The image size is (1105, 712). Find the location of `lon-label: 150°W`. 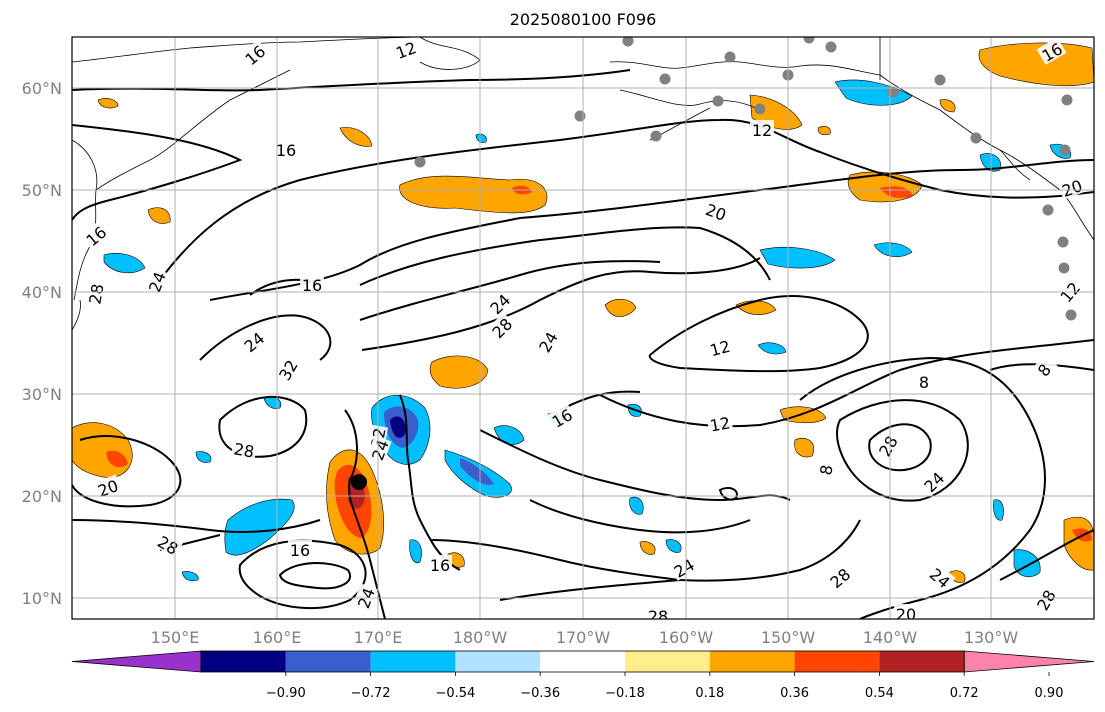

lon-label: 150°W is located at coordinates (788, 637).